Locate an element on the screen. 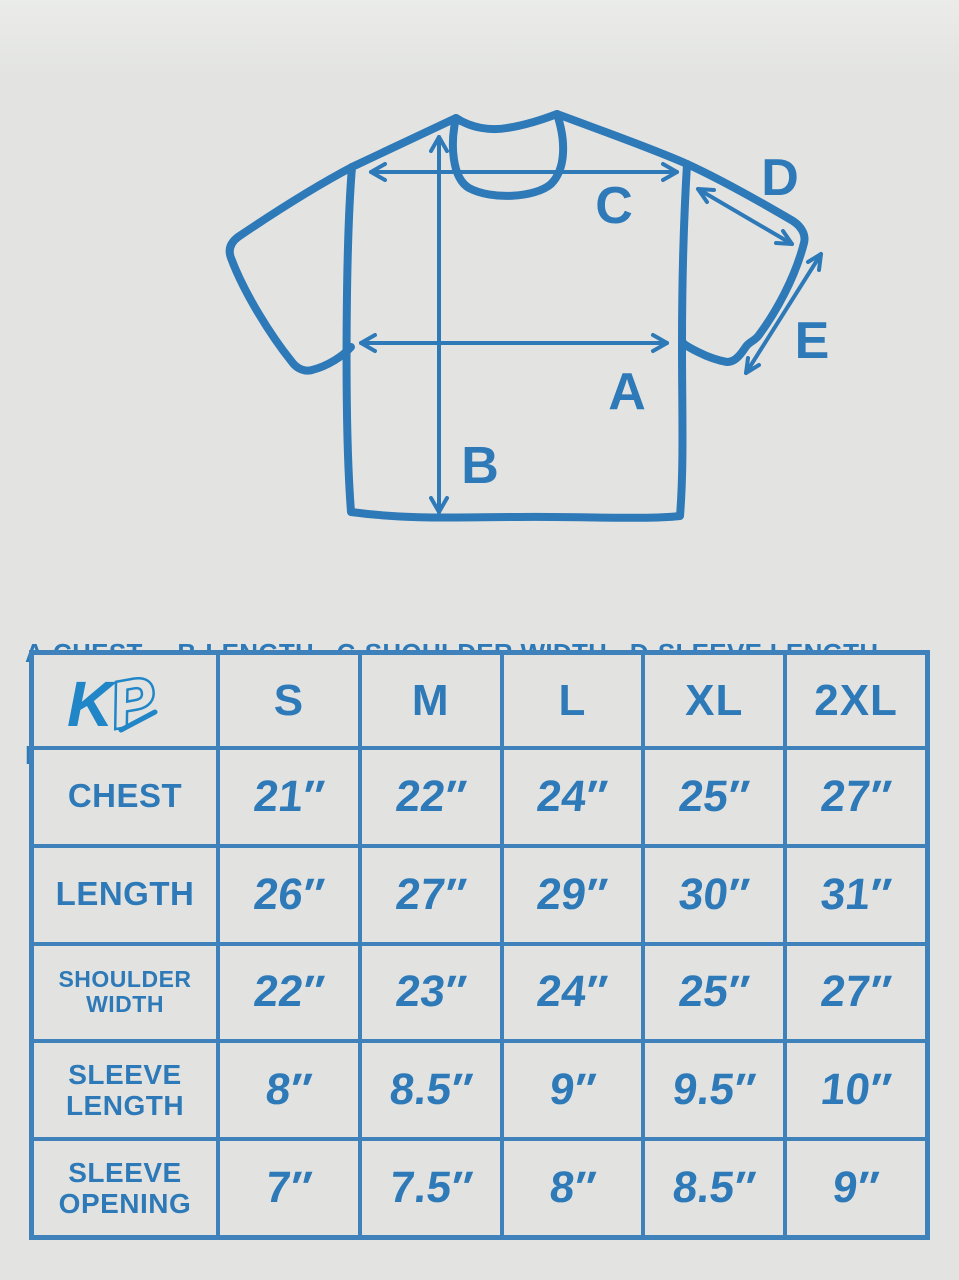  measurement-value: 10″ is located at coordinates (856, 1090).